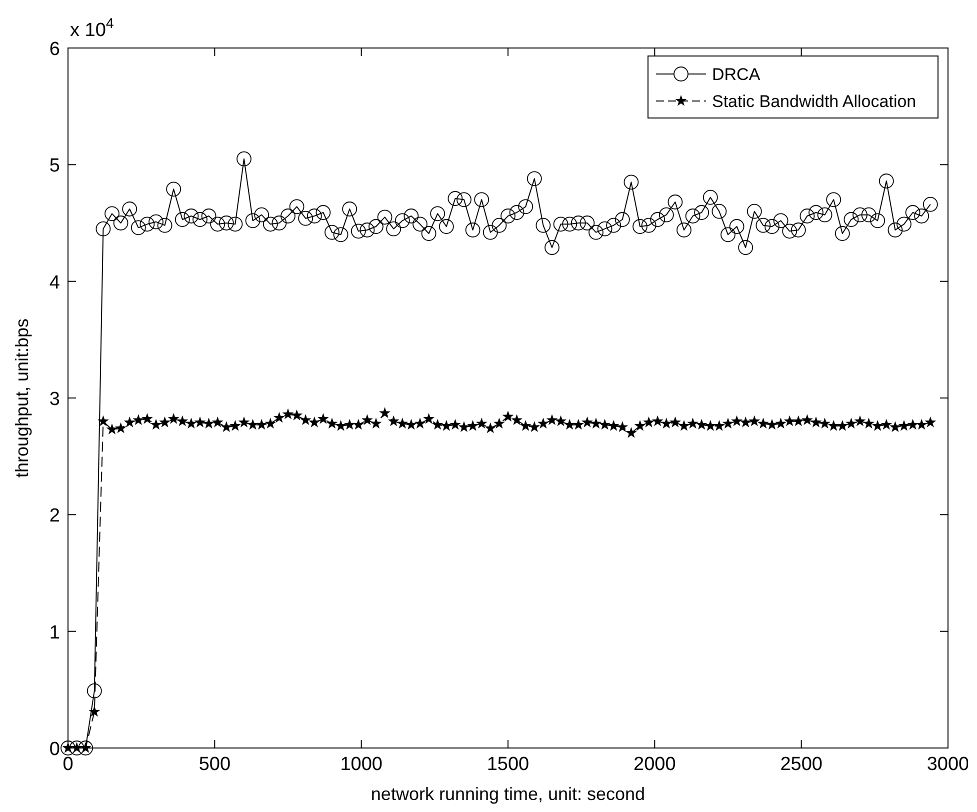 This screenshot has height=812, width=977. Describe the element at coordinates (54, 399) in the screenshot. I see `y-tick-label: 3` at that location.